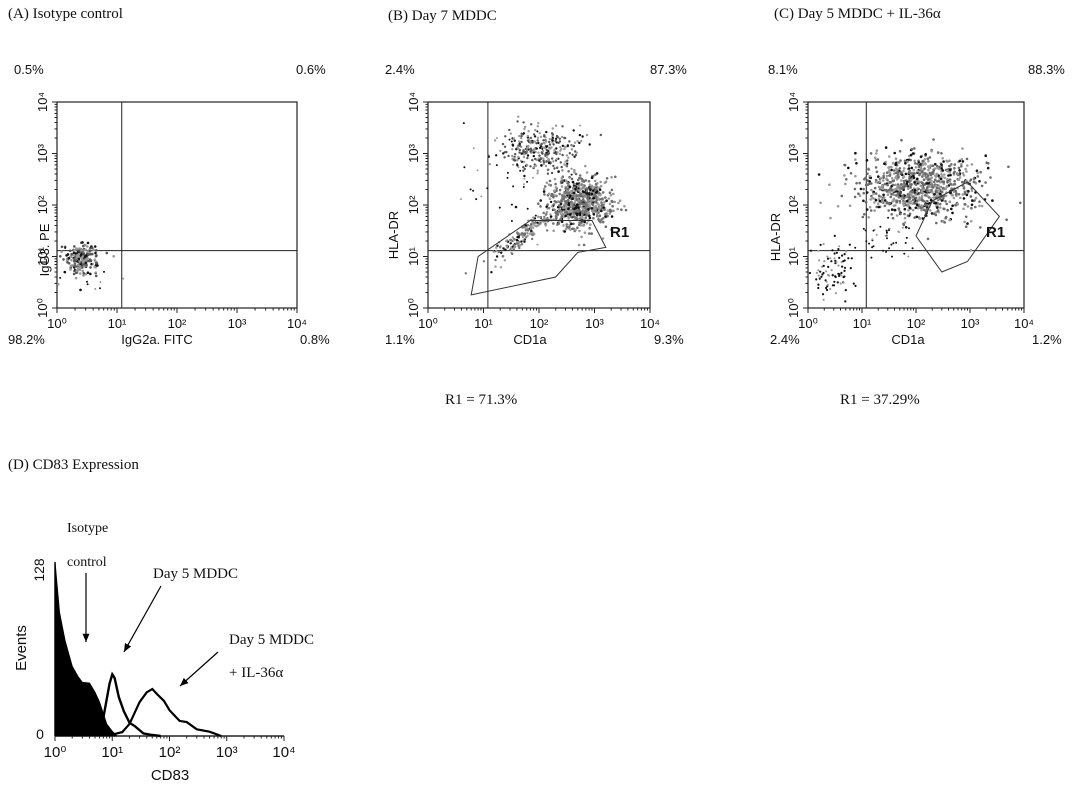 Image resolution: width=1076 pixels, height=791 pixels. I want to click on y-axis-label: HLA-DR, so click(393, 235).